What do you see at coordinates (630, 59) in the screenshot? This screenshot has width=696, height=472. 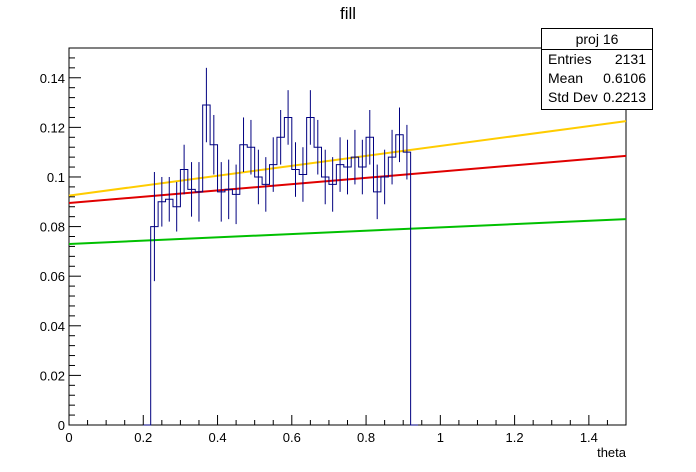 I see `stats-value: 2131` at bounding box center [630, 59].